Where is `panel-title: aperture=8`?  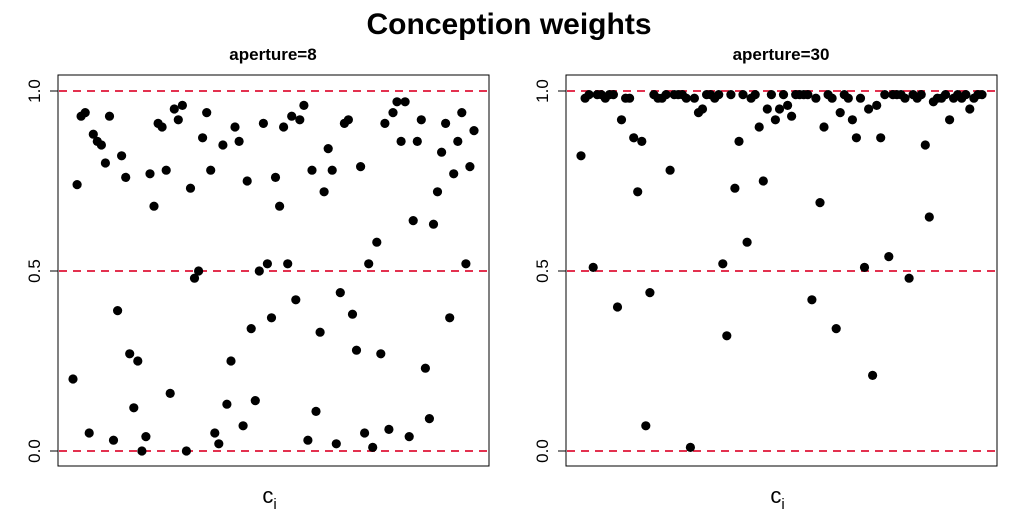
panel-title: aperture=8 is located at coordinates (272, 54).